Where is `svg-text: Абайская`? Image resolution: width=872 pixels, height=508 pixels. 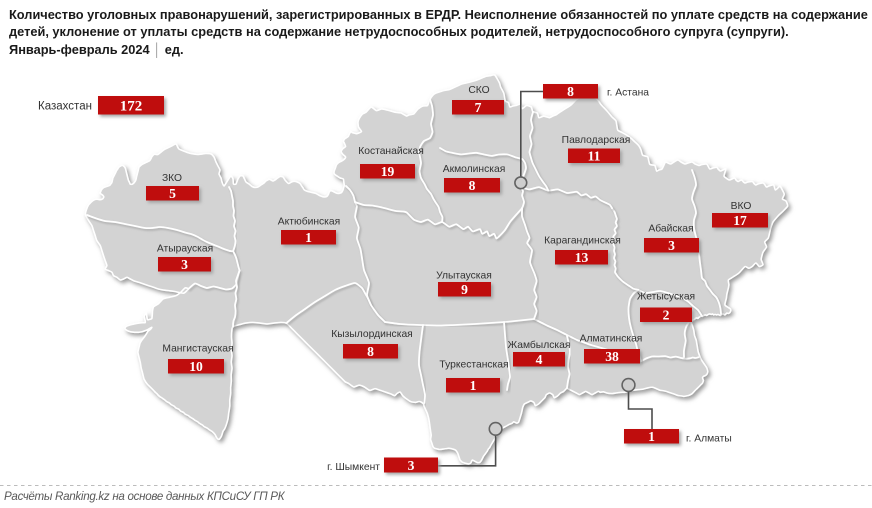 svg-text: Абайская is located at coordinates (670, 229).